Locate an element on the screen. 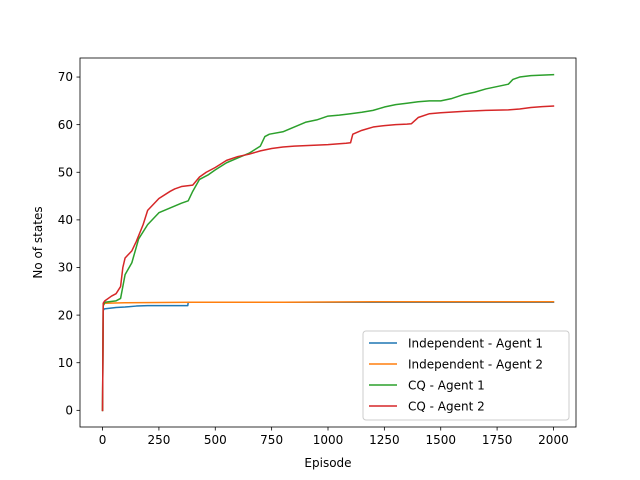 Image resolution: width=640 pixels, height=480 pixels. x-axis-label: Episode is located at coordinates (327, 463).